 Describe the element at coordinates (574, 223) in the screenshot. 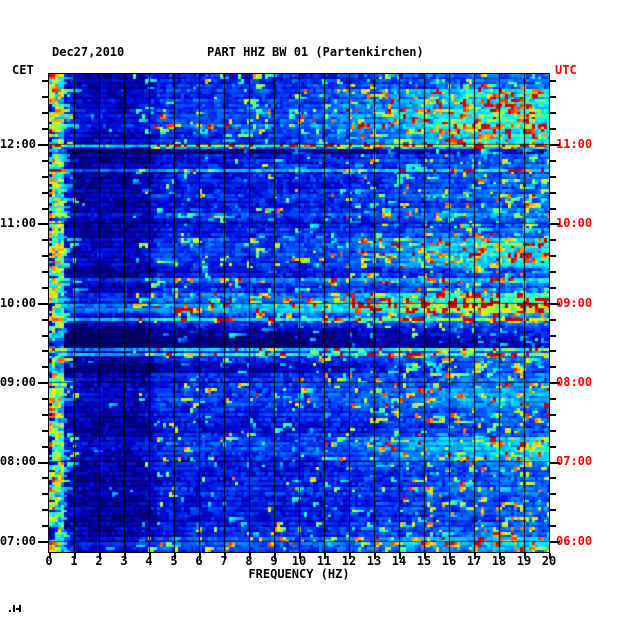

I see `right-hour-label: 10:00` at that location.